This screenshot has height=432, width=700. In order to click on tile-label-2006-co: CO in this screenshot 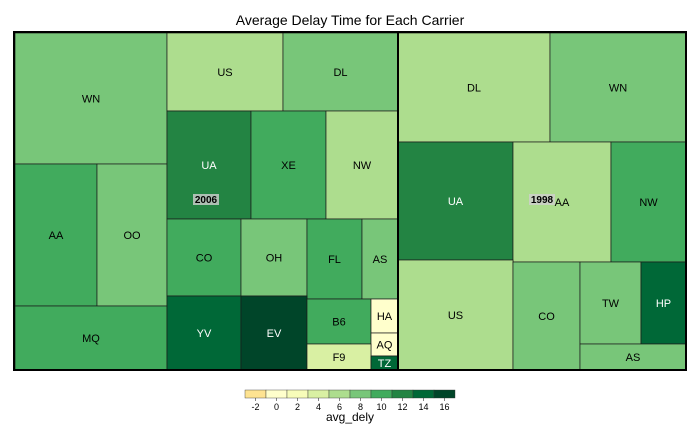, I will do `click(204, 259)`.